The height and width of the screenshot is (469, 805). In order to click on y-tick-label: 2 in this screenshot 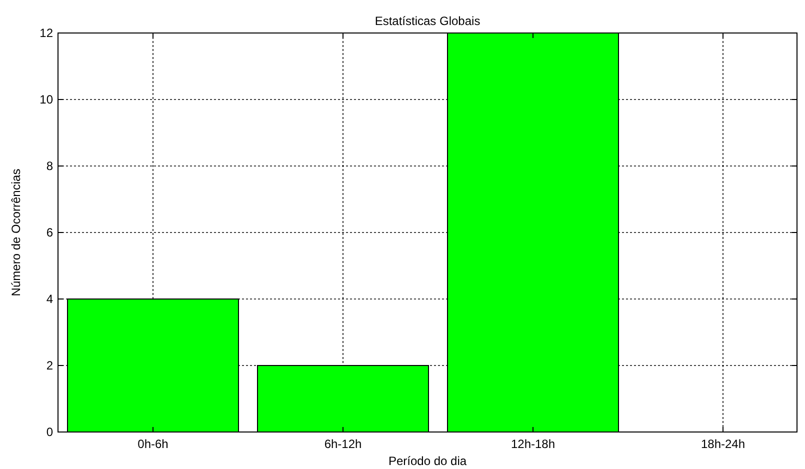, I will do `click(50, 365)`.